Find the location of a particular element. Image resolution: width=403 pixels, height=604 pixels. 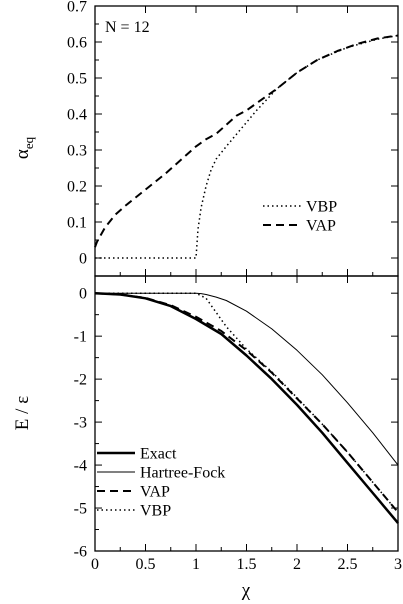

top-y-axis-label-subscript: eq is located at coordinates (28, 142).